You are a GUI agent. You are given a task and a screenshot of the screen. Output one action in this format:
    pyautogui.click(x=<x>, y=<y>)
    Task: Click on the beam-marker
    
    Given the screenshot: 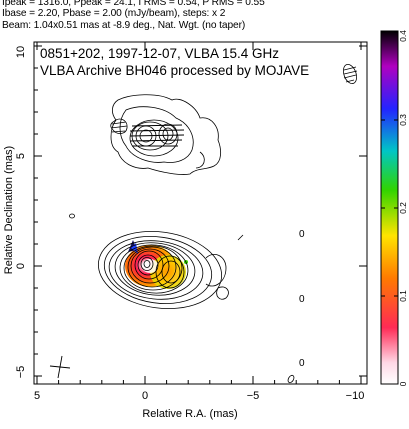 What is the action you would take?
    pyautogui.click(x=60, y=367)
    